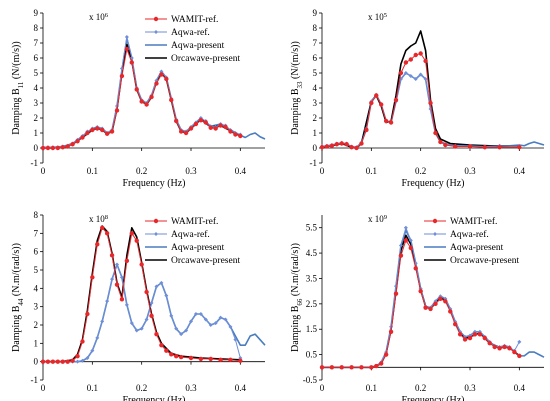 The image size is (550, 401). What do you see at coordinates (377, 17) in the screenshot?
I see `scale-multiplier: x 105` at bounding box center [377, 17].